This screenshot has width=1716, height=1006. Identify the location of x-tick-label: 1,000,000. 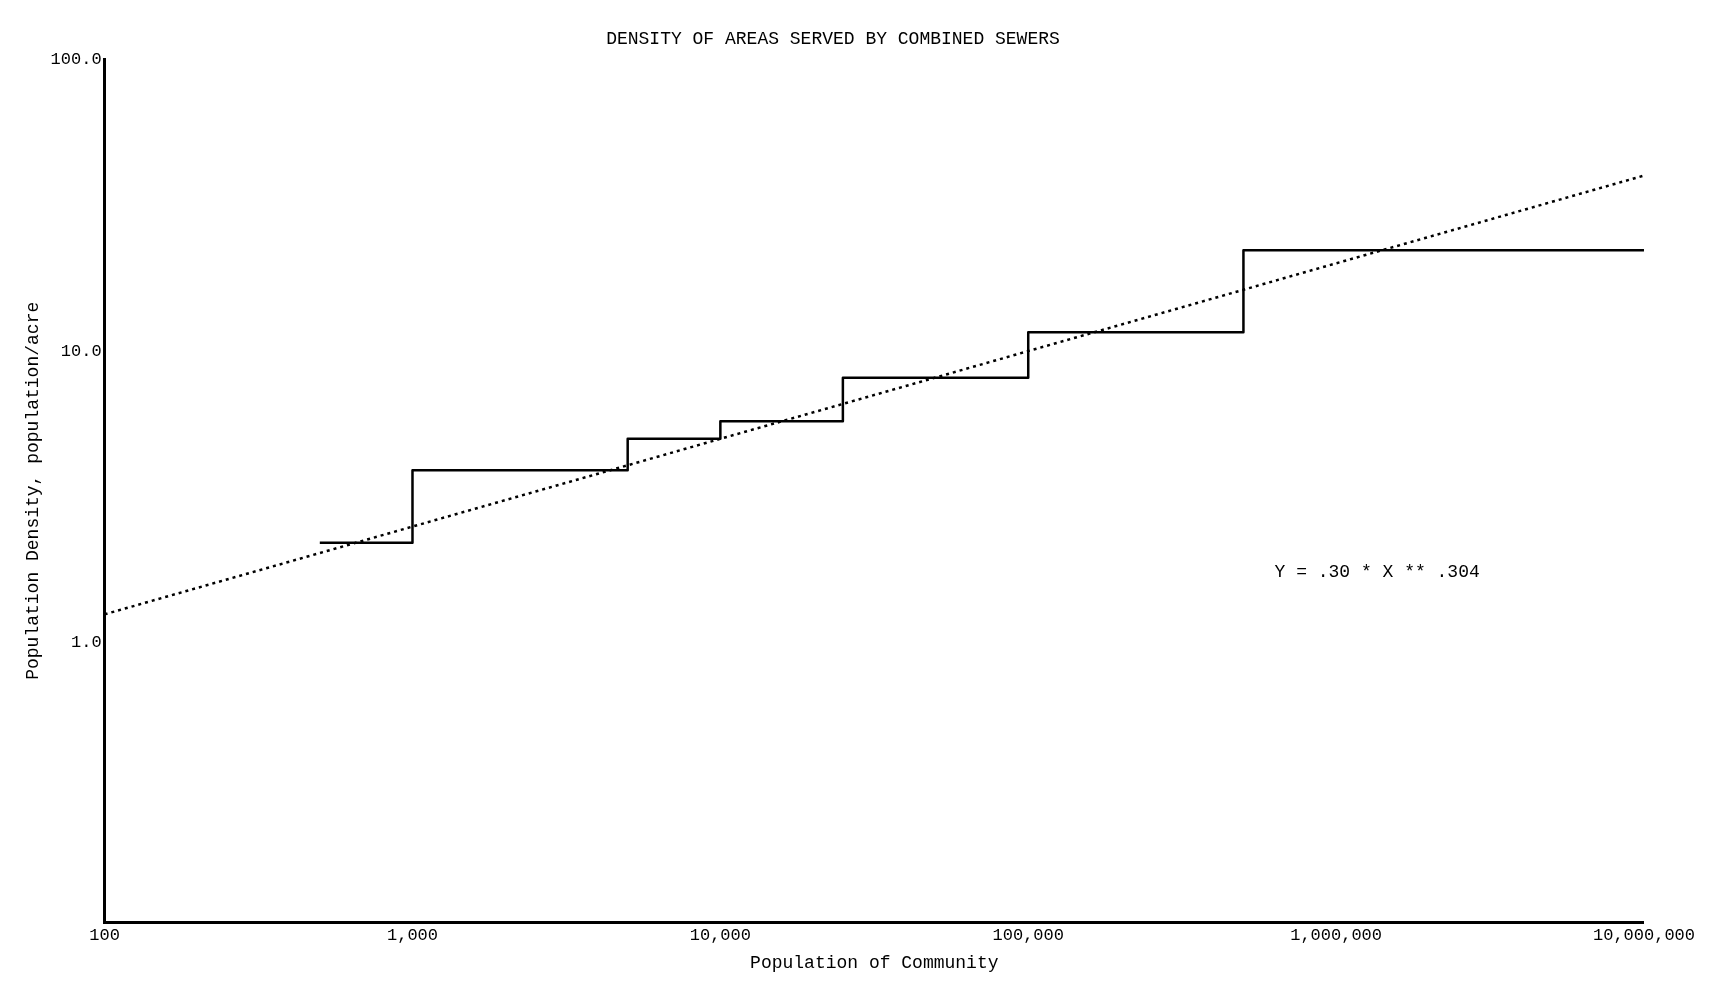
(1336, 935).